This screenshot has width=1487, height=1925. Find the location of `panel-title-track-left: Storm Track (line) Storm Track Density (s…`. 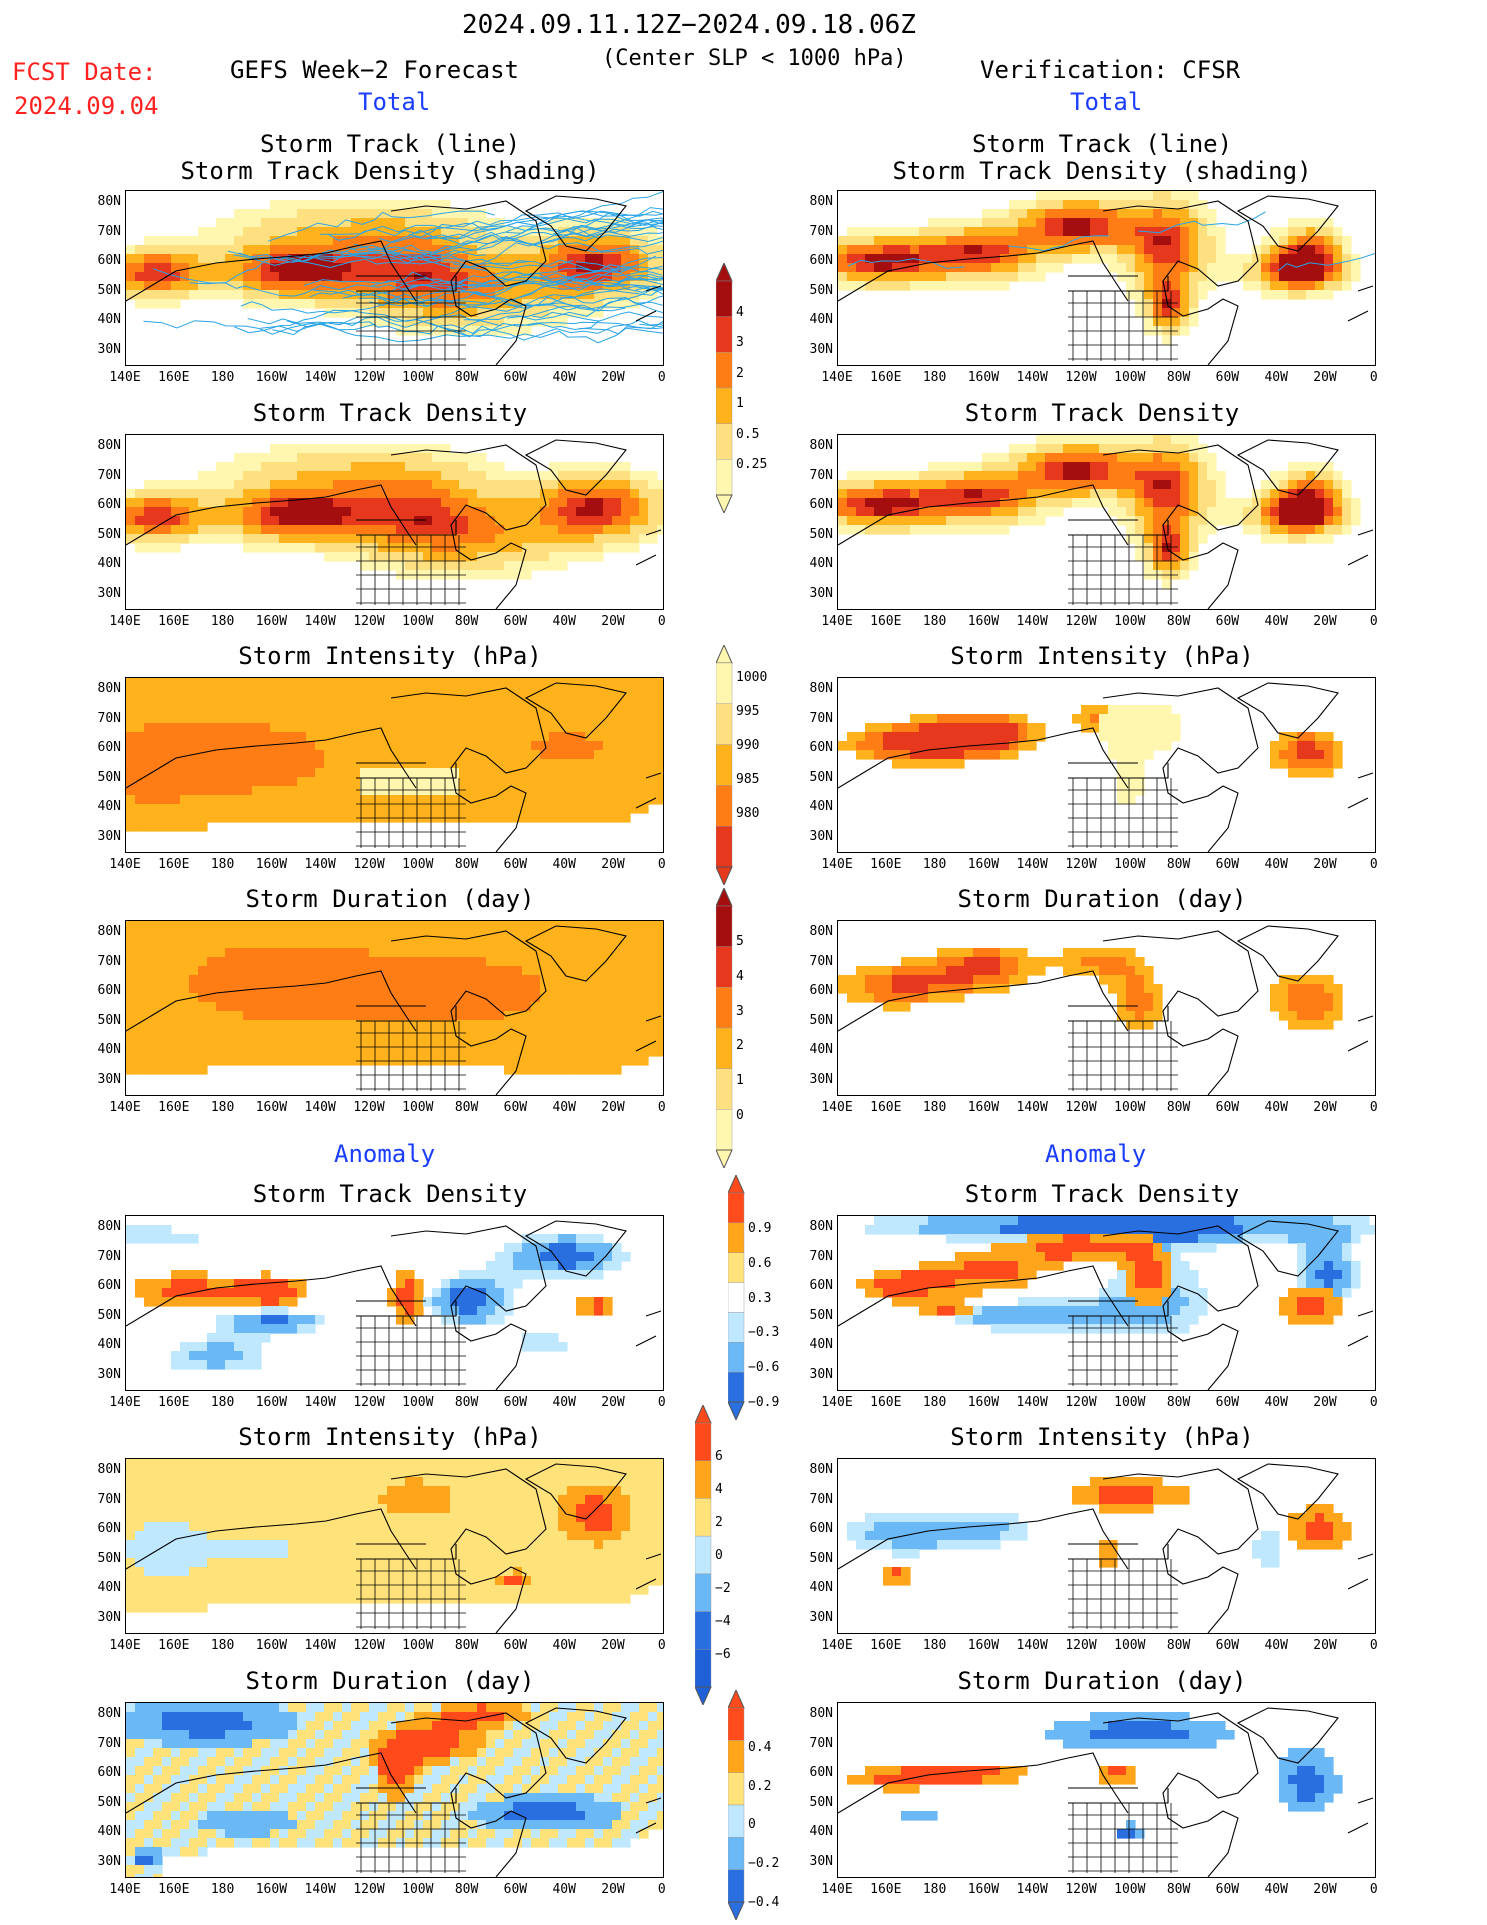

panel-title-track-left: Storm Track (line) Storm Track Density (s… is located at coordinates (390, 157).